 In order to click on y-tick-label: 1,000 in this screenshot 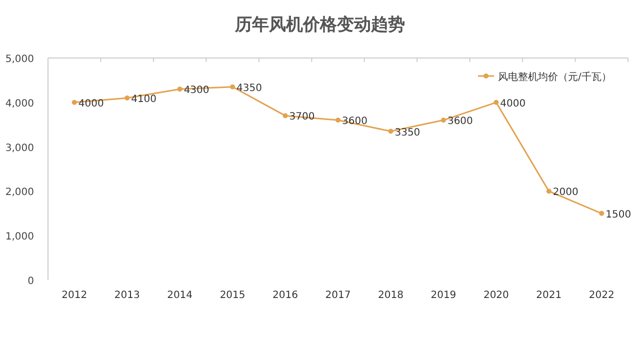, I will do `click(19, 237)`.